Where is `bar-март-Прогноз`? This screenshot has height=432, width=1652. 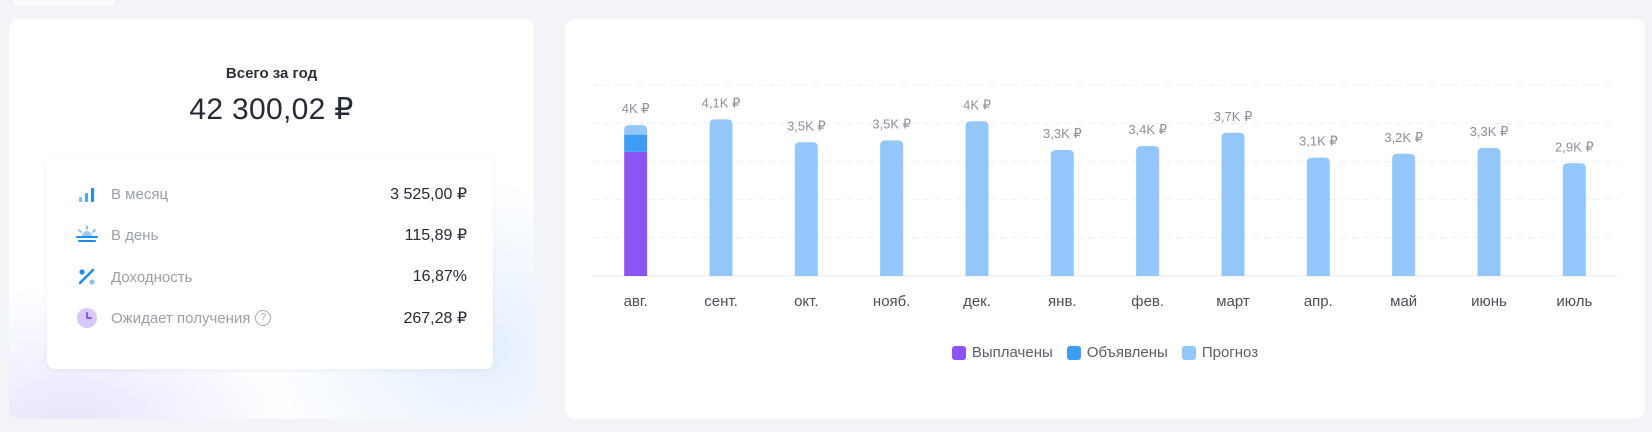 bar-март-Прогноз is located at coordinates (1233, 204).